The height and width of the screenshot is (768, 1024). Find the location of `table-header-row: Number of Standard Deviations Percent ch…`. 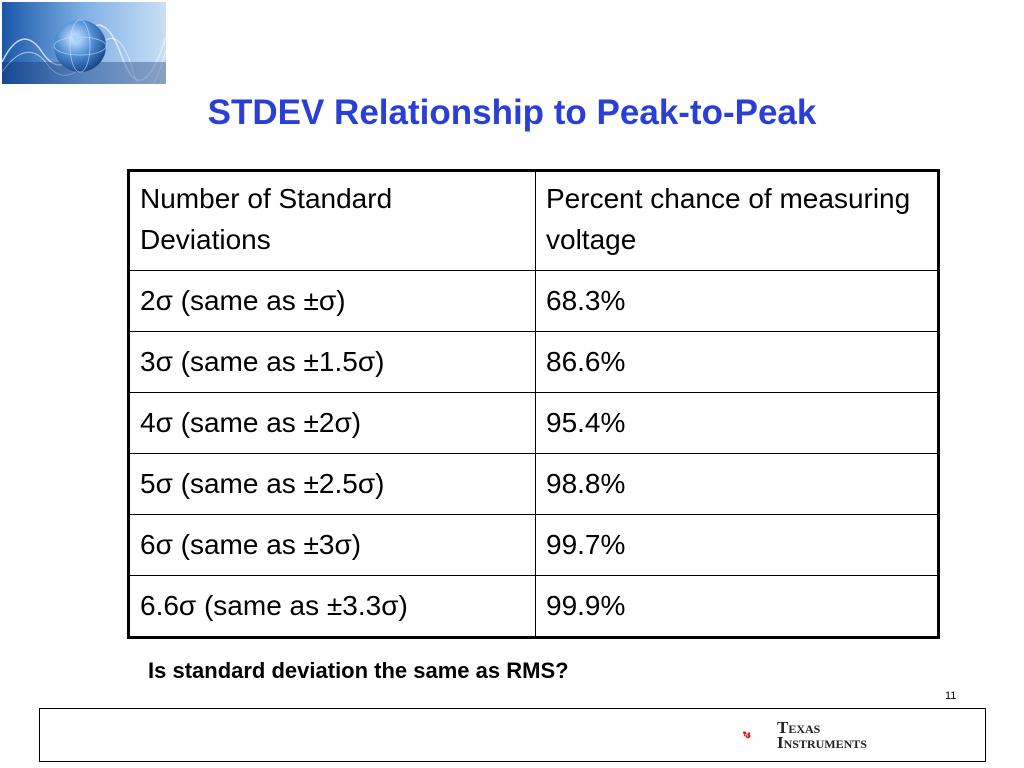

table-header-row: Number of Standard Deviations Percent ch… is located at coordinates (533, 220).